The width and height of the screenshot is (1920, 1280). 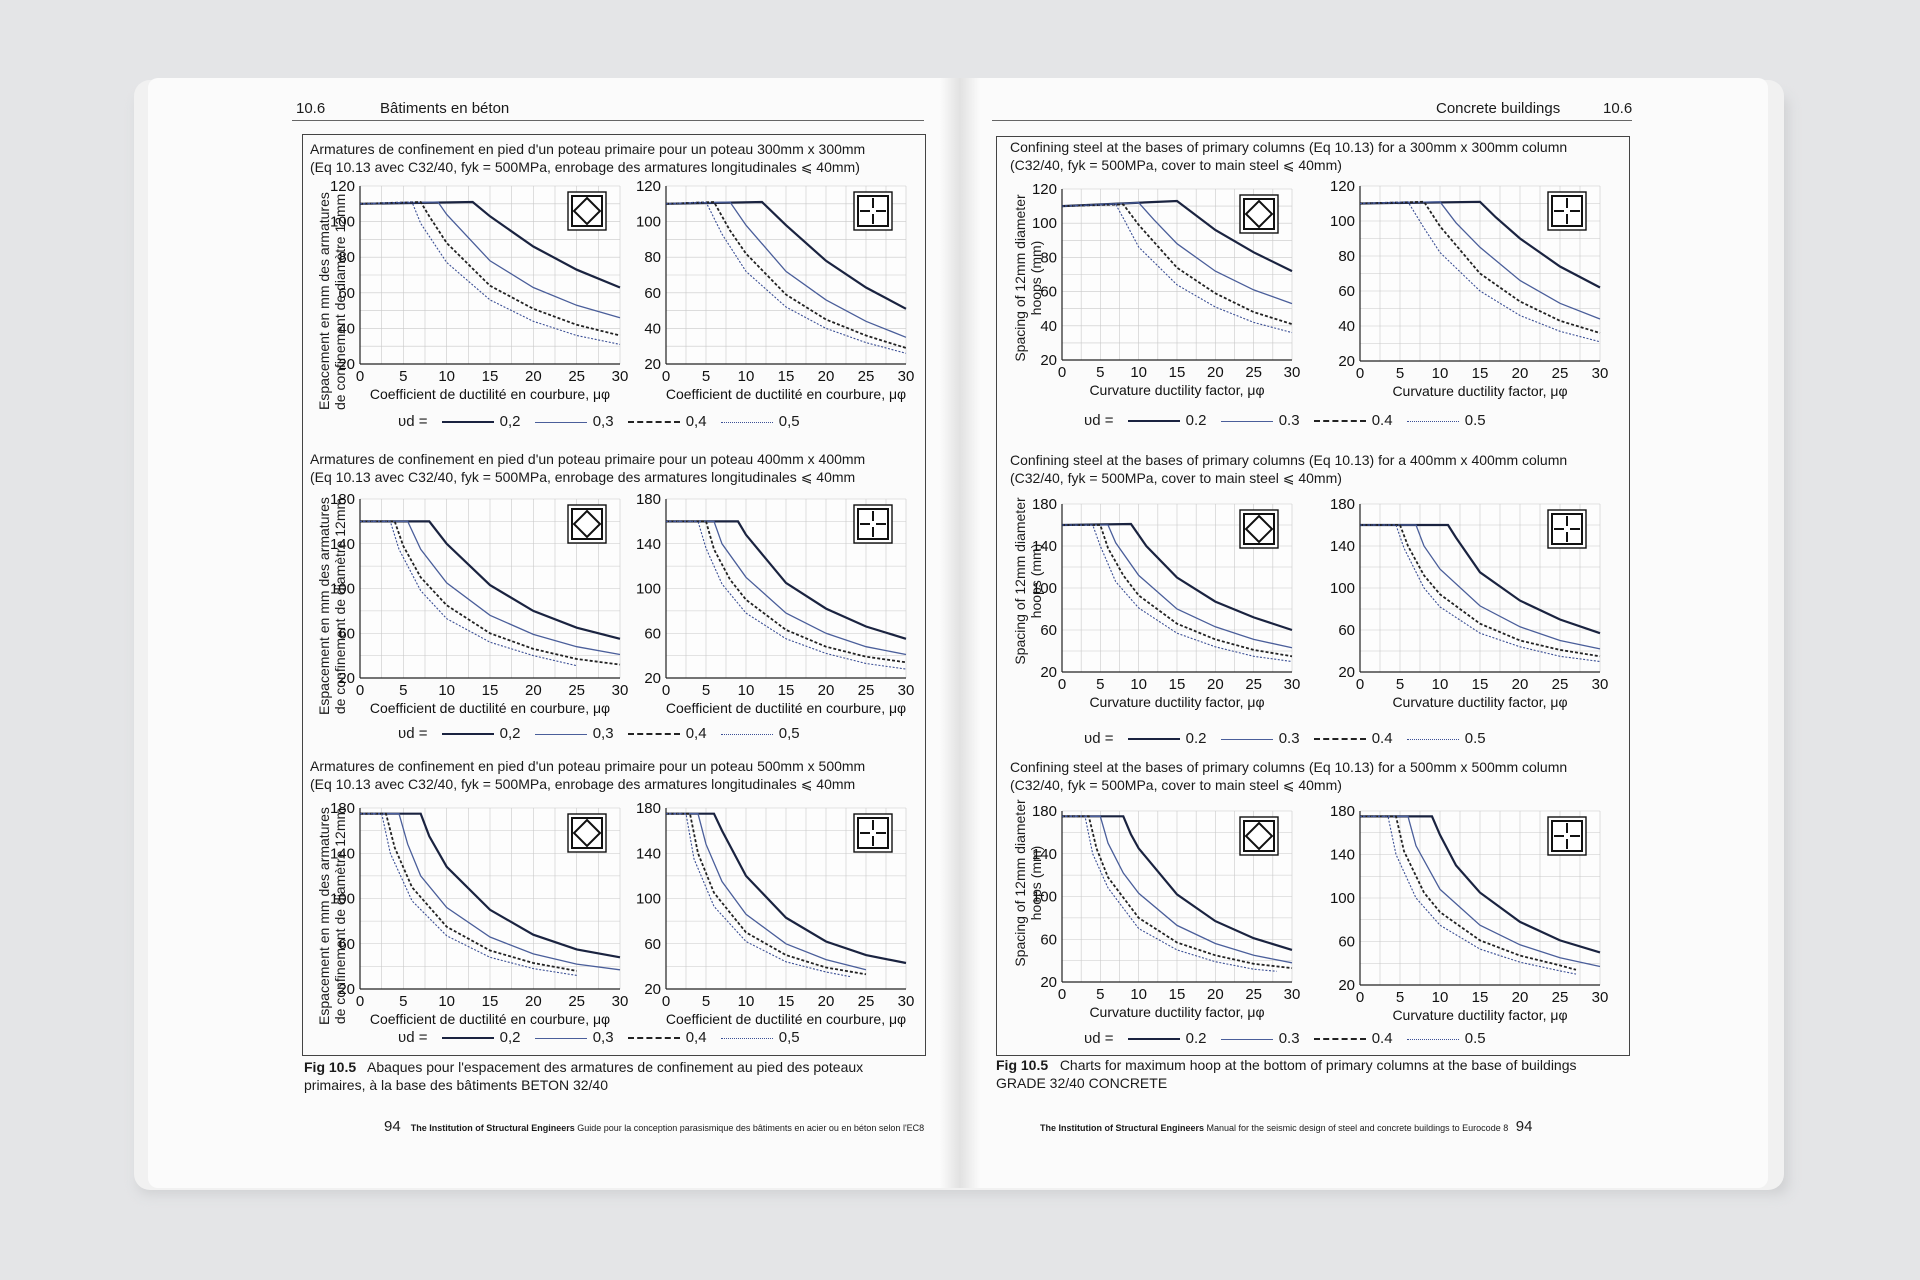 I want to click on legend-label-03: 0,3, so click(x=603, y=733).